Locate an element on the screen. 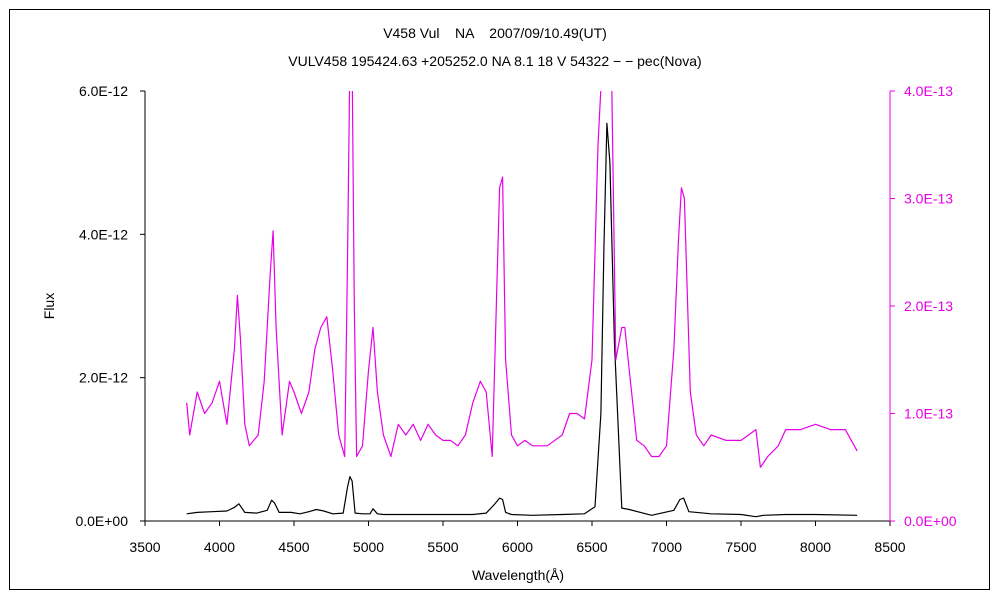 The height and width of the screenshot is (605, 1000). x-tick-label: 3500 is located at coordinates (144, 547).